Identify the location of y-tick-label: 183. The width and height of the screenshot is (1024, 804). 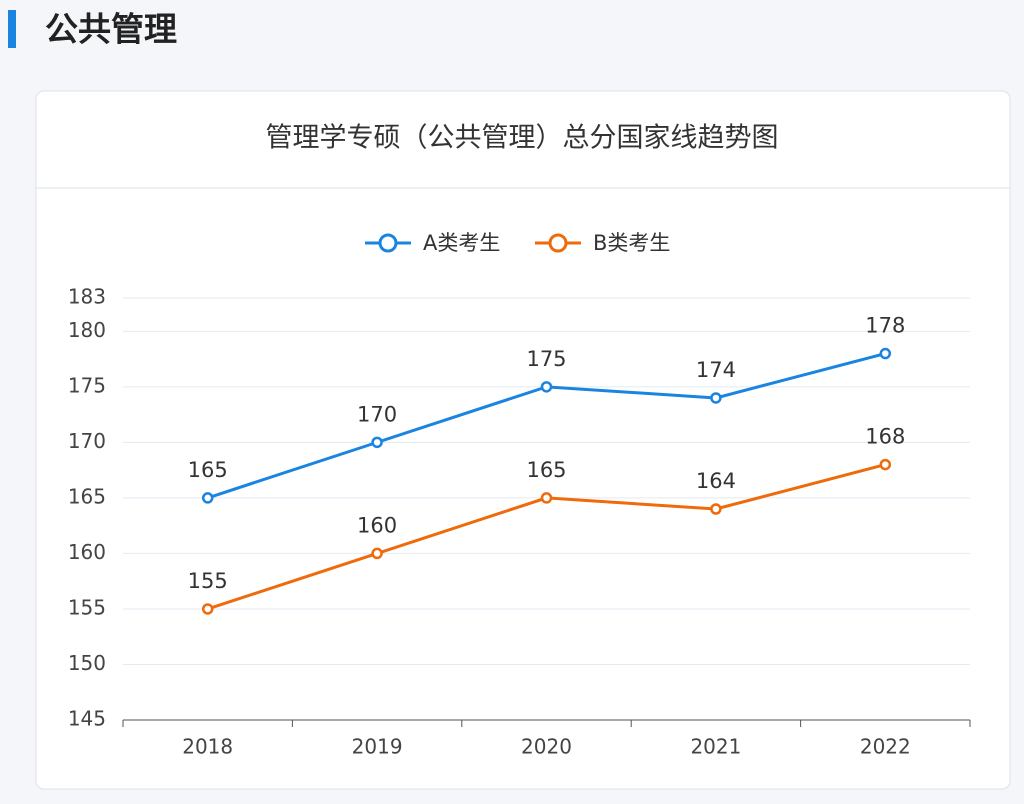
(87, 297).